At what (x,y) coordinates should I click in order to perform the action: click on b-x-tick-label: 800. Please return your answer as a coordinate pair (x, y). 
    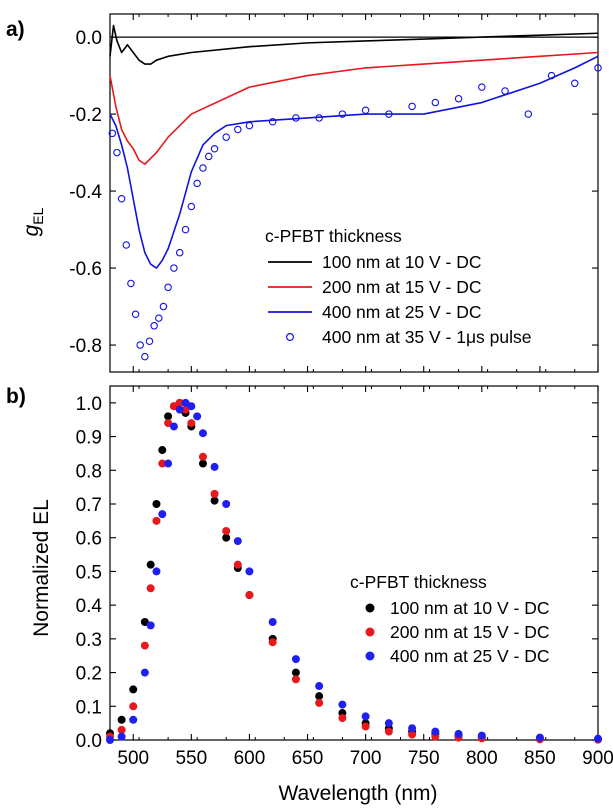
    Looking at the image, I should click on (482, 758).